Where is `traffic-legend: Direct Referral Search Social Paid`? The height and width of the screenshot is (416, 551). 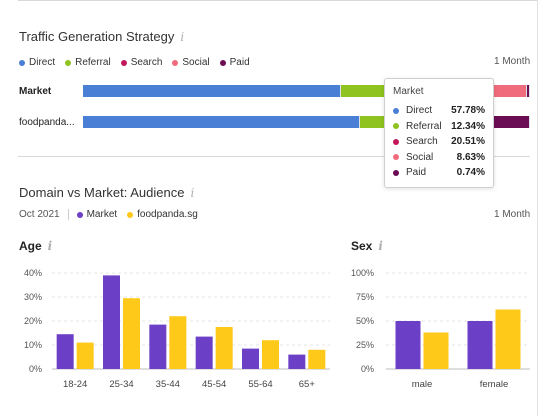 traffic-legend: Direct Referral Search Social Paid is located at coordinates (139, 62).